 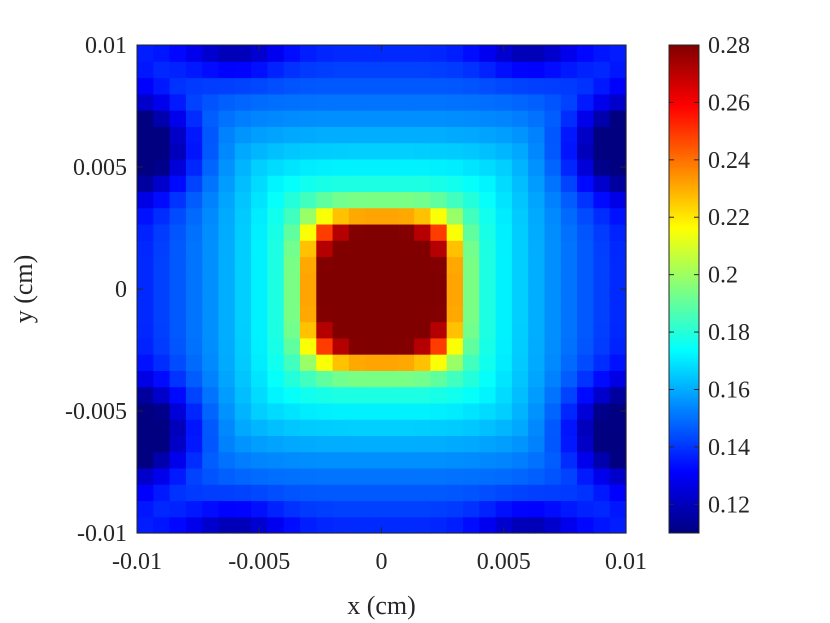 I want to click on x-tick-label: 0.005, so click(x=504, y=562).